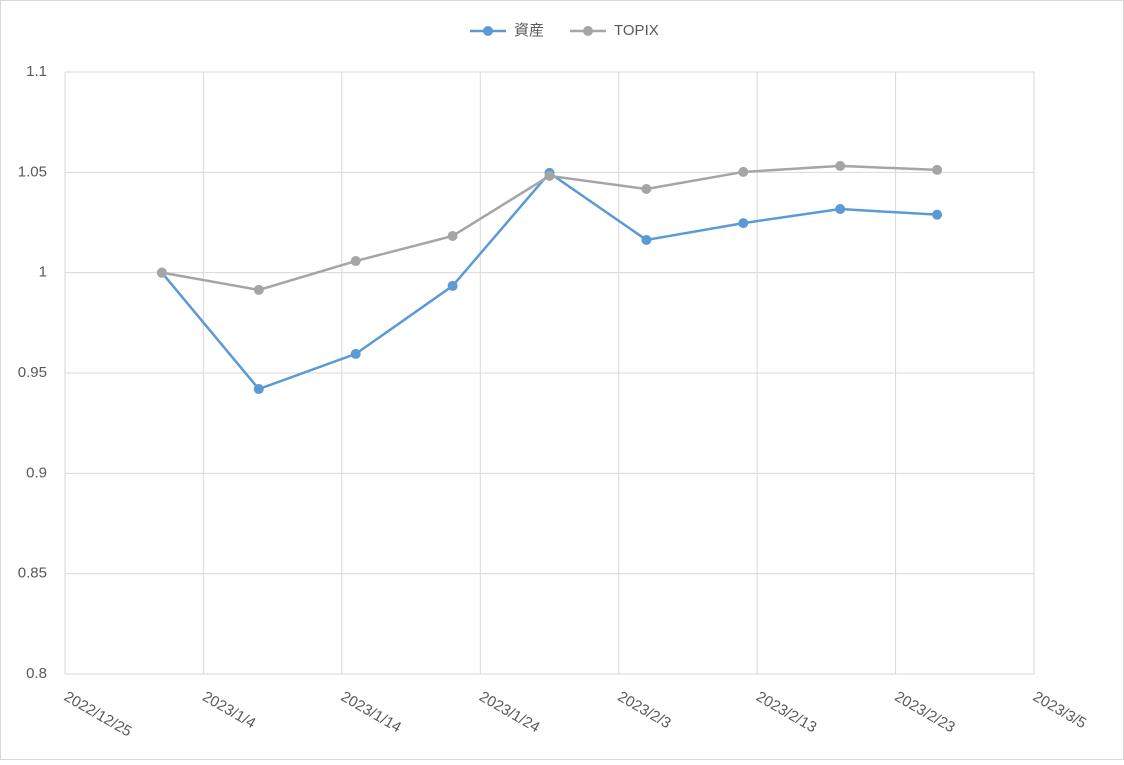  What do you see at coordinates (36, 71) in the screenshot?
I see `y-tick-label: 1.1` at bounding box center [36, 71].